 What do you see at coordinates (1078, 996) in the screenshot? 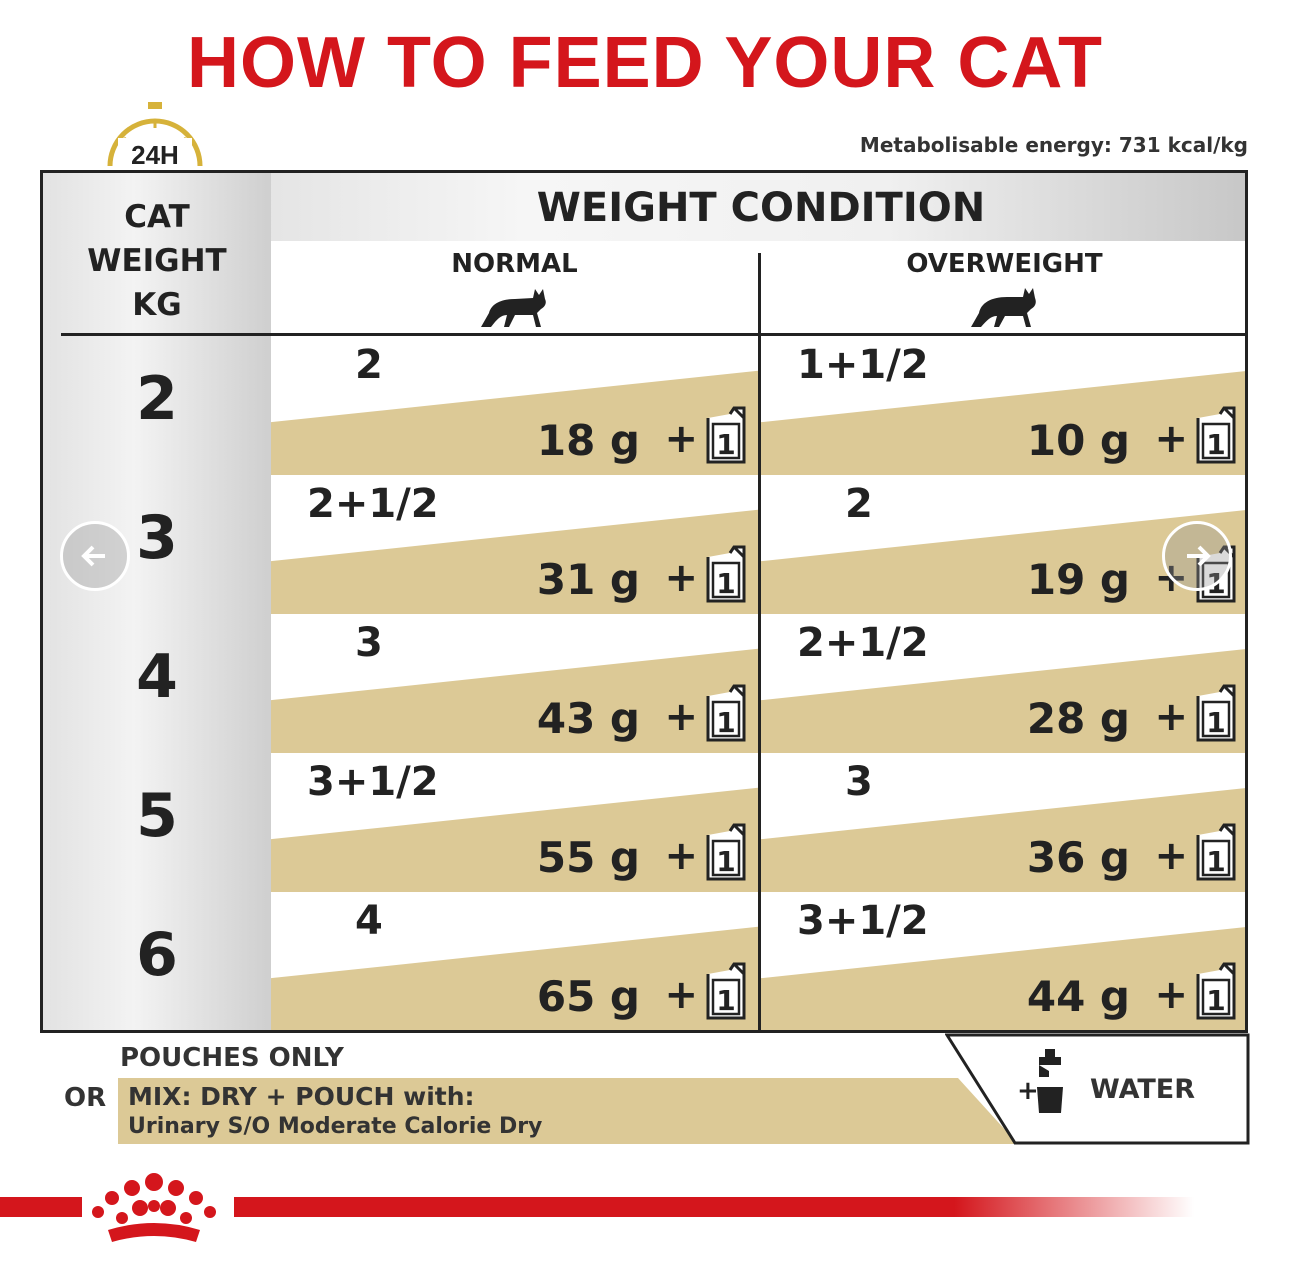
I see `dry-grams: 44 g` at bounding box center [1078, 996].